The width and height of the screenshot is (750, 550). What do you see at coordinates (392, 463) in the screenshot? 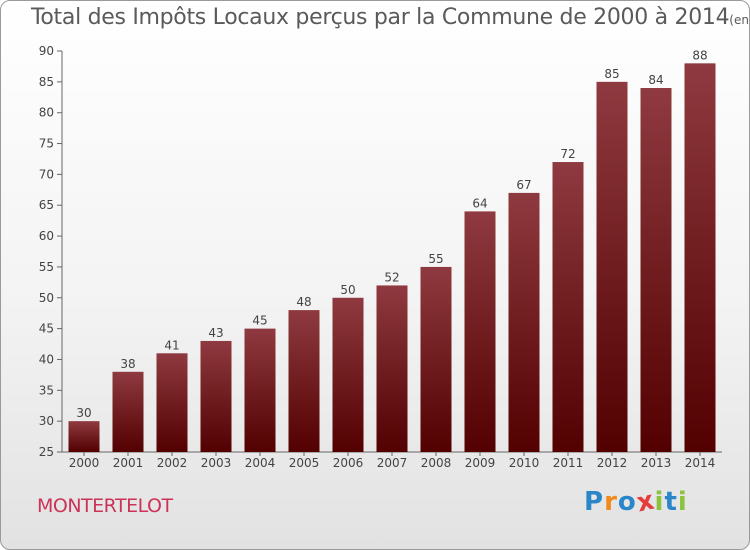
I see `x-tick-label-2007: 2007` at bounding box center [392, 463].